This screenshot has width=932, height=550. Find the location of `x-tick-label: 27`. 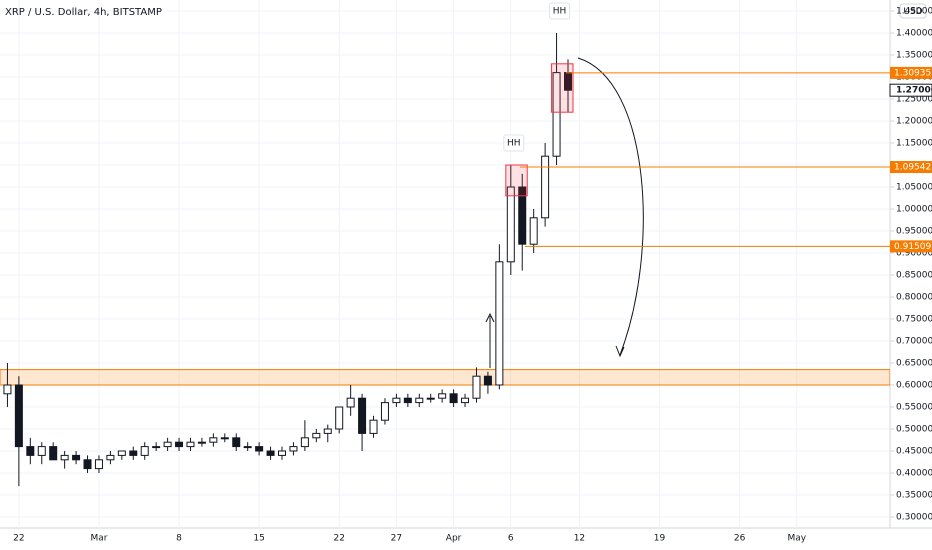

x-tick-label: 27 is located at coordinates (396, 539).